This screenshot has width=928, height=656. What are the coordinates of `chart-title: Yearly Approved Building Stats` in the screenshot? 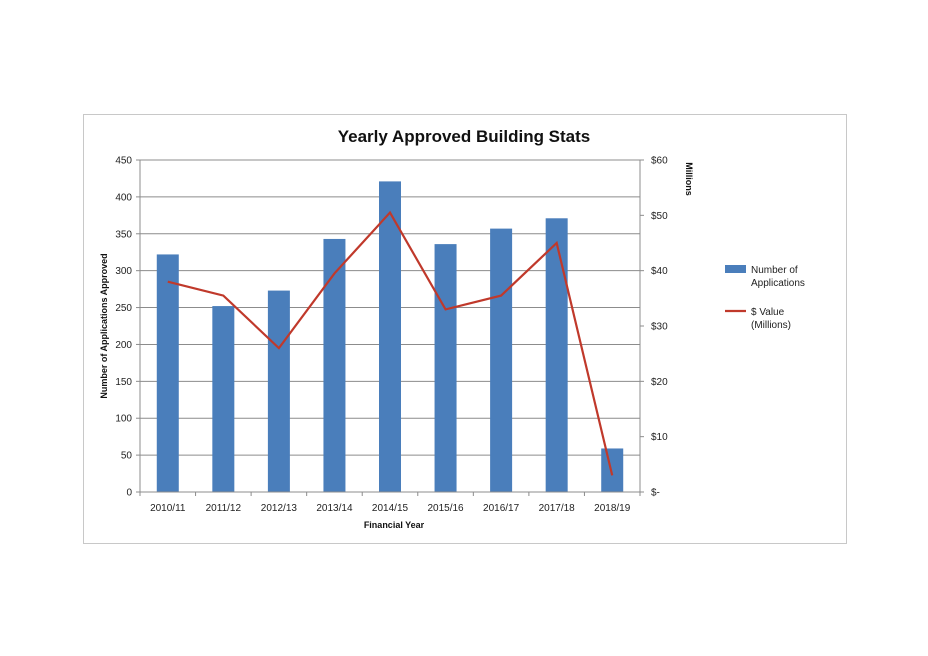 It's located at (464, 136).